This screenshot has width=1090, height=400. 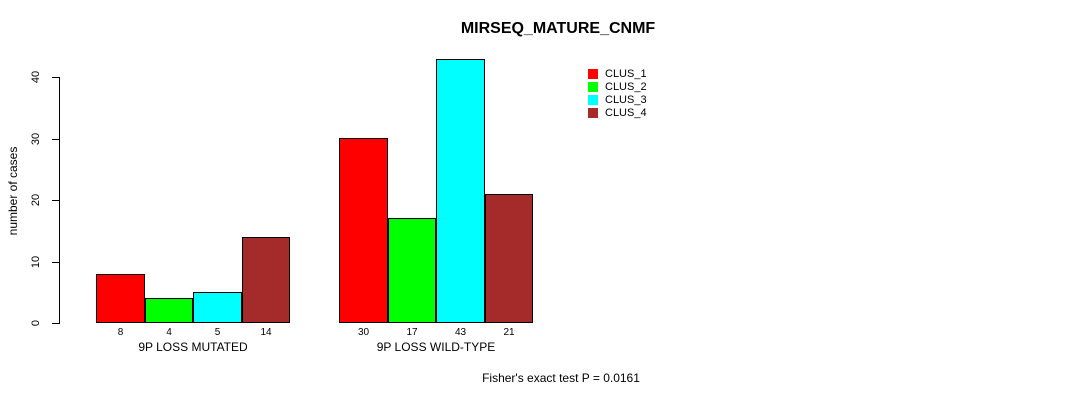 I want to click on bar-clus_2-group0, so click(x=169, y=310).